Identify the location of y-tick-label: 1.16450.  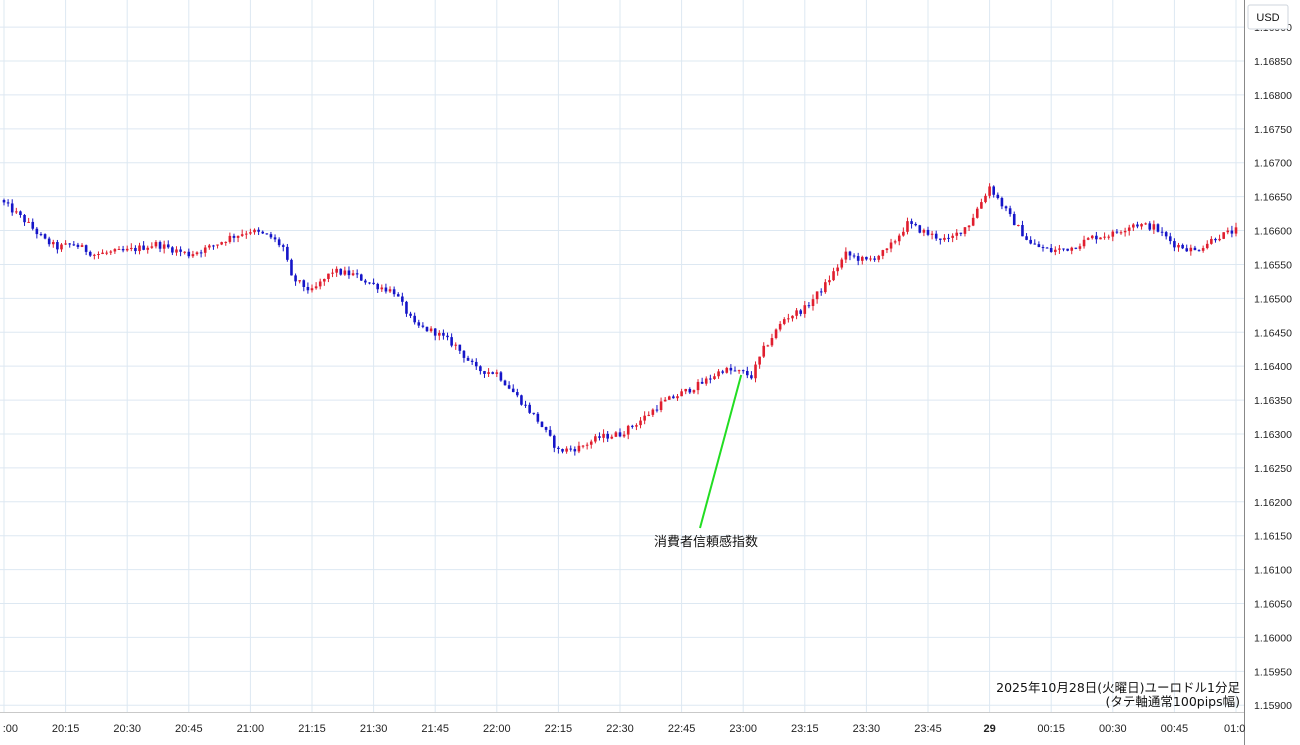
(1273, 333).